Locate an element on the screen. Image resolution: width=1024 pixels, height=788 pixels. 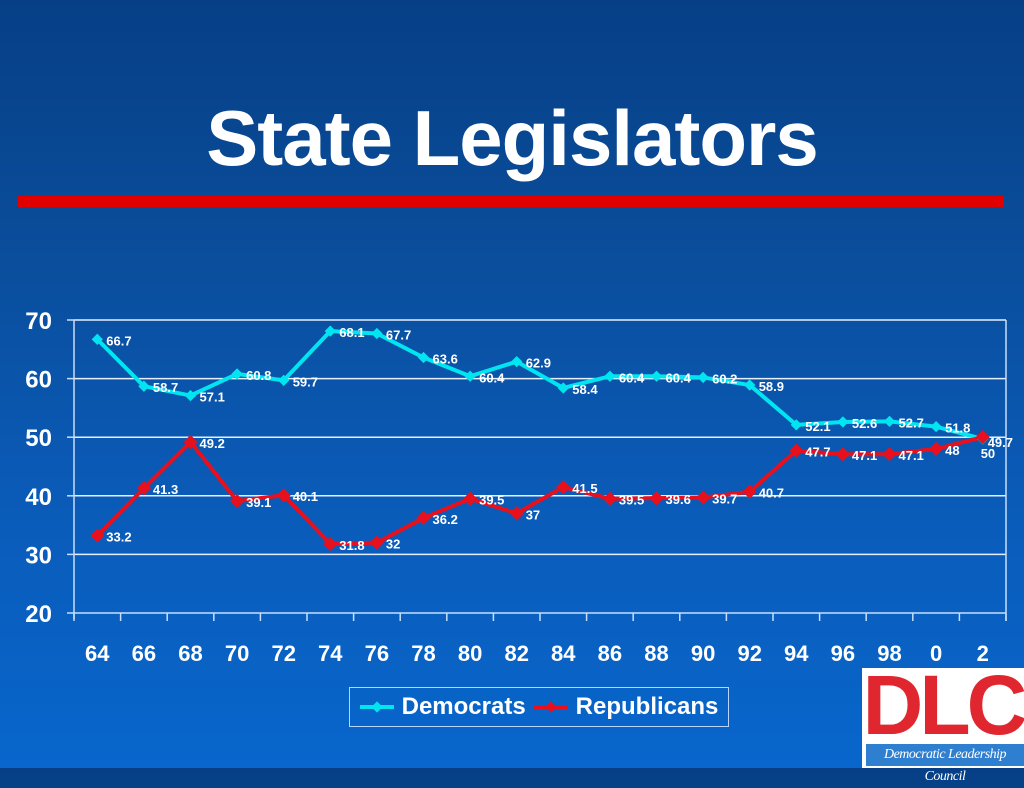
x-tick-label: 94 is located at coordinates (796, 653).